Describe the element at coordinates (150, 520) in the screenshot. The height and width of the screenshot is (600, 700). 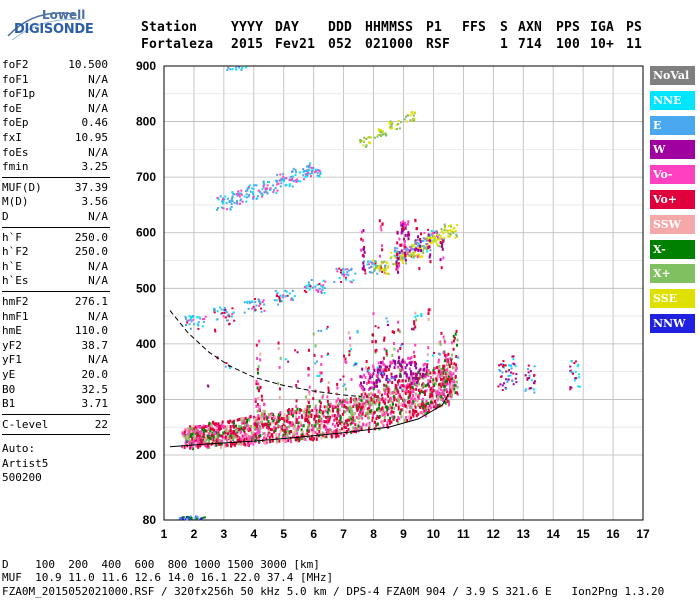
I see `y-tick-label: 80` at that location.